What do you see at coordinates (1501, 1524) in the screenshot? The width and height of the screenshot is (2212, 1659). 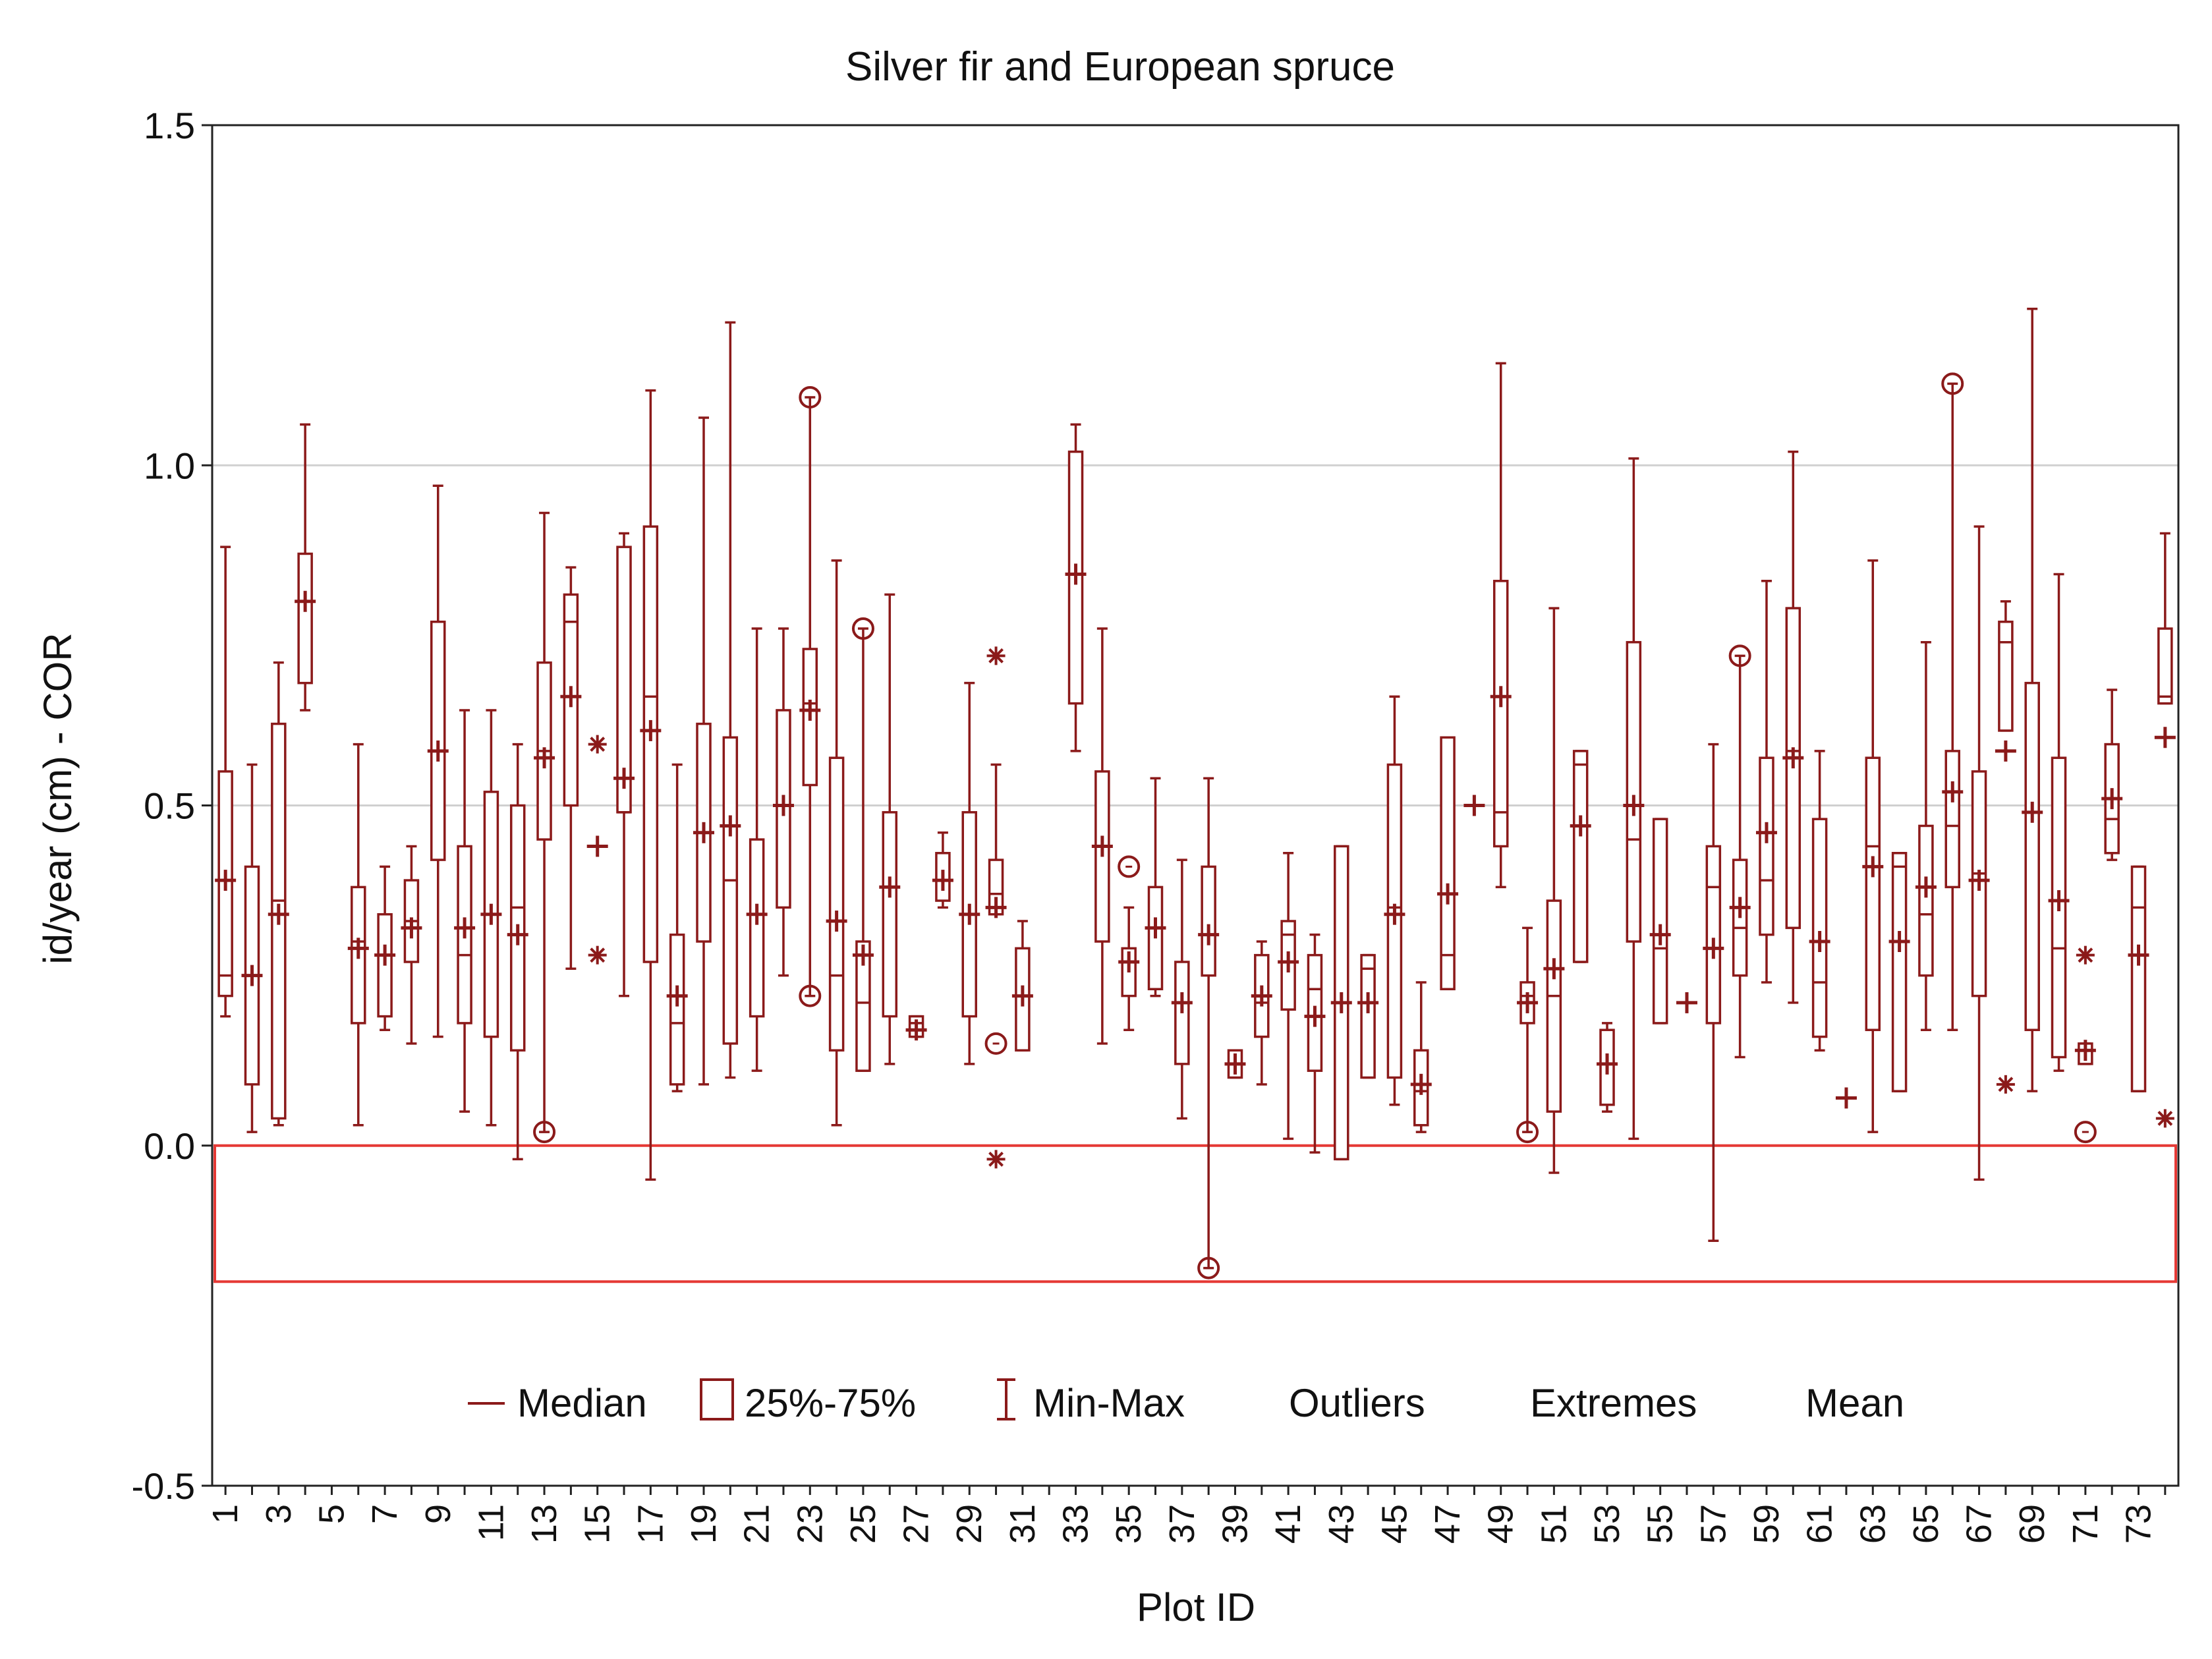 I see `x-tick-label: 49` at bounding box center [1501, 1524].